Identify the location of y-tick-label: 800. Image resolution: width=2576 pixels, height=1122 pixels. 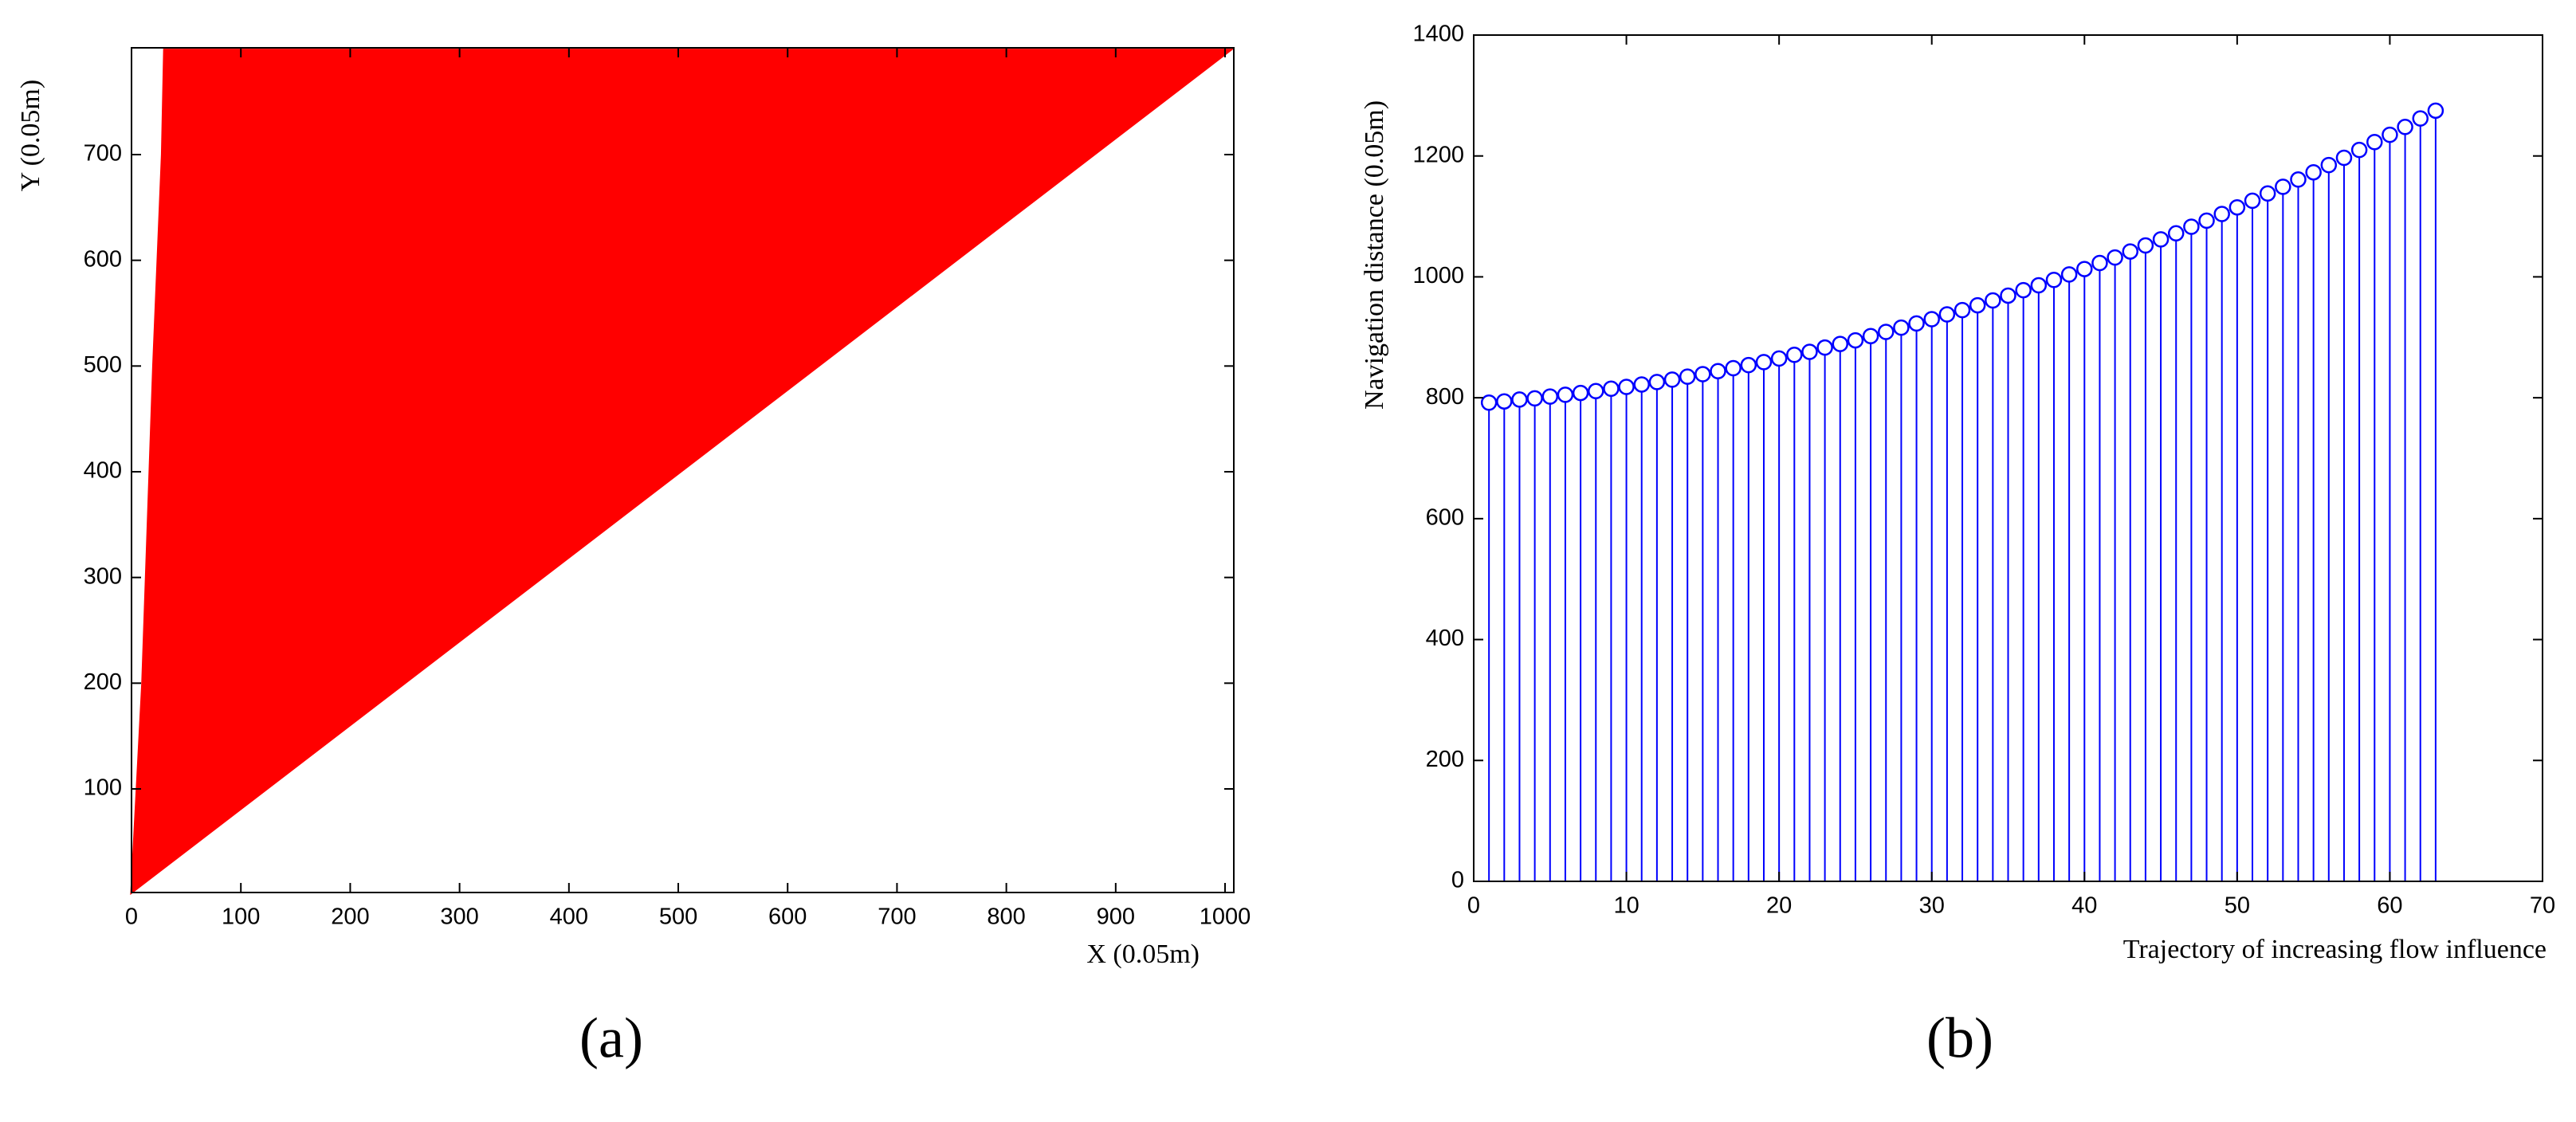
(1445, 397).